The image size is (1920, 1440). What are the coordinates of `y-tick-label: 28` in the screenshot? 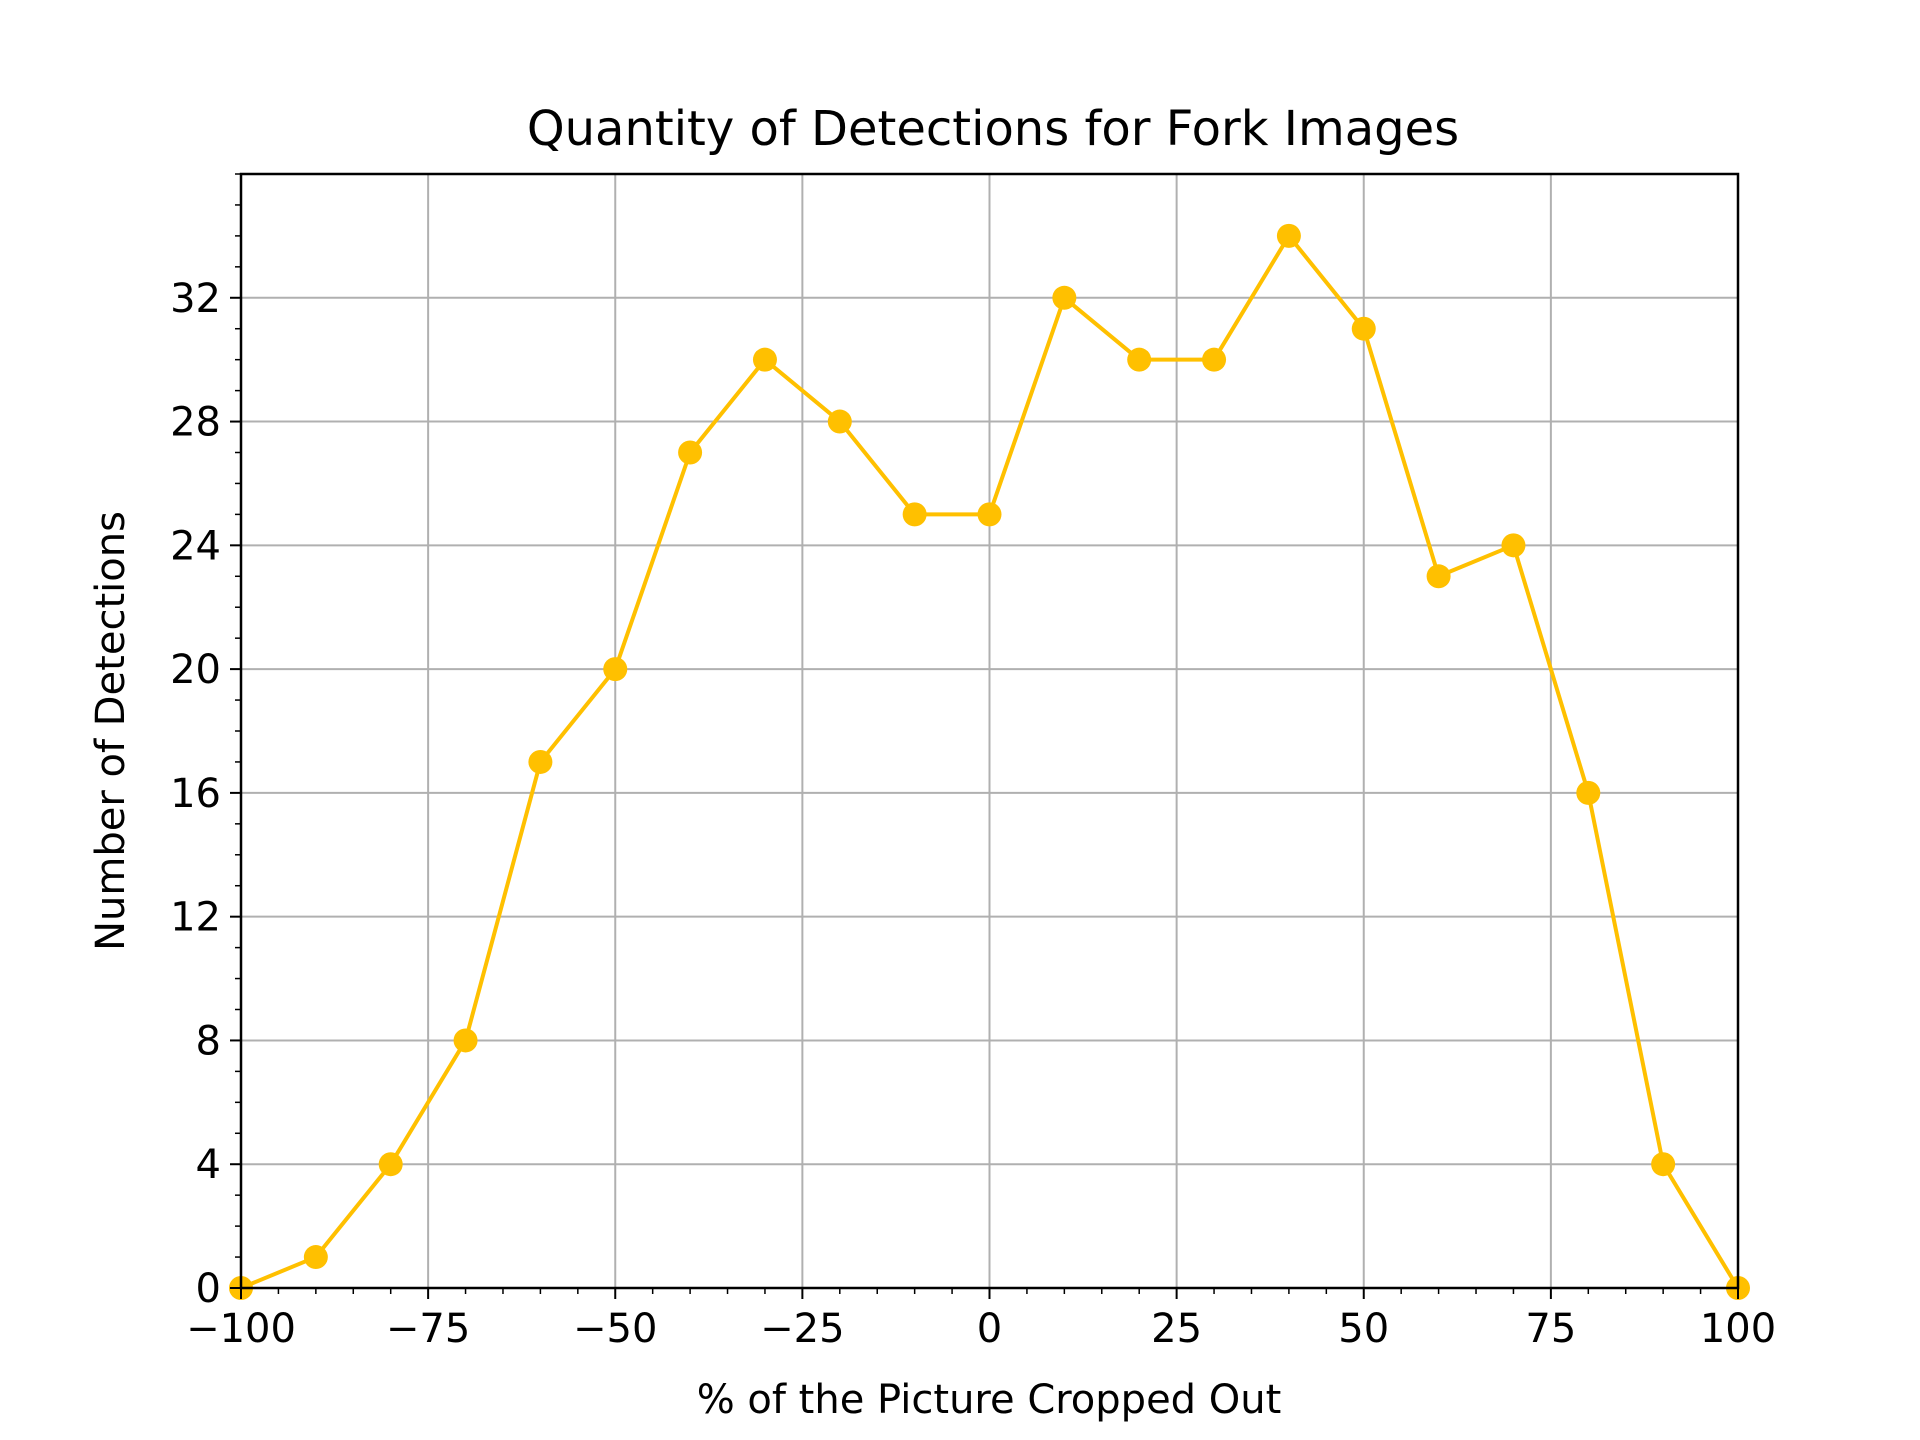 It's located at (195, 423).